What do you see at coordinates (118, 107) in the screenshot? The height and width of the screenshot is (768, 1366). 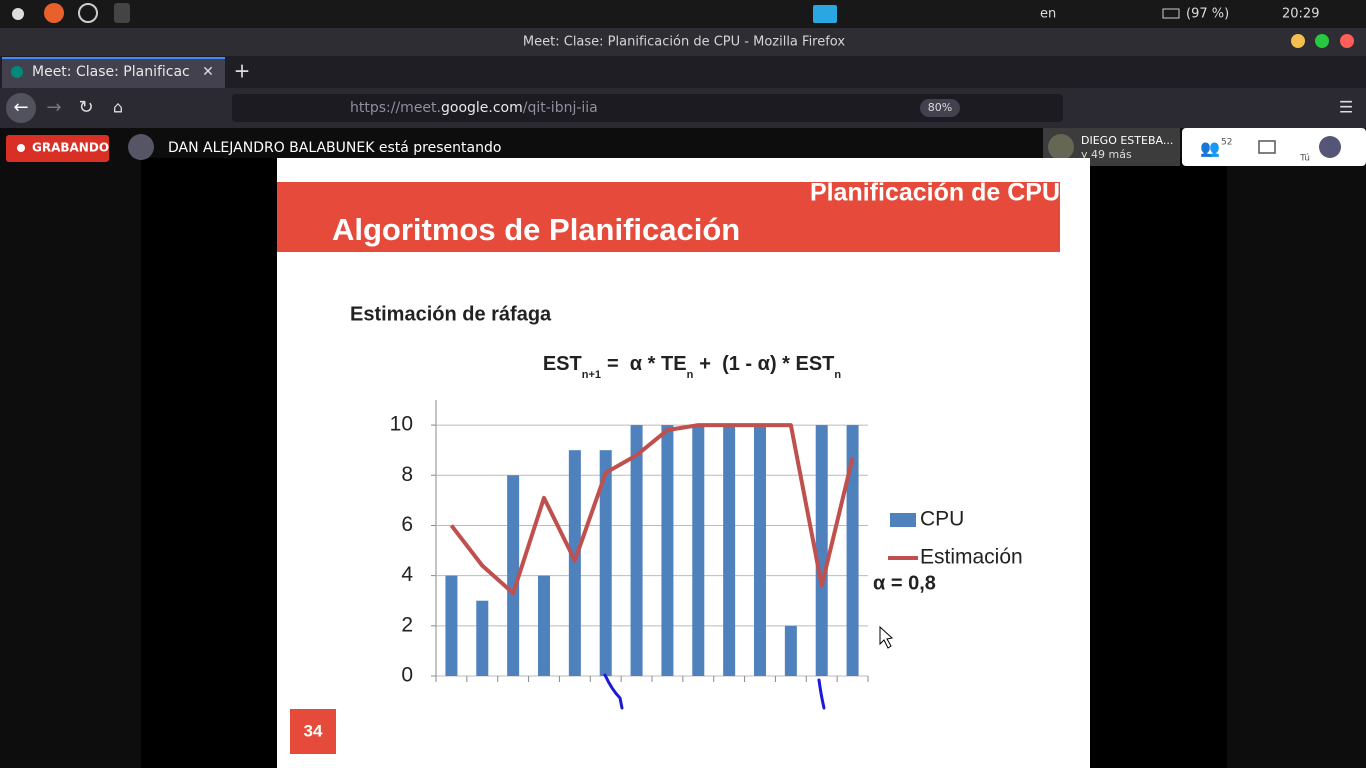 I see `home-button: ⌂` at bounding box center [118, 107].